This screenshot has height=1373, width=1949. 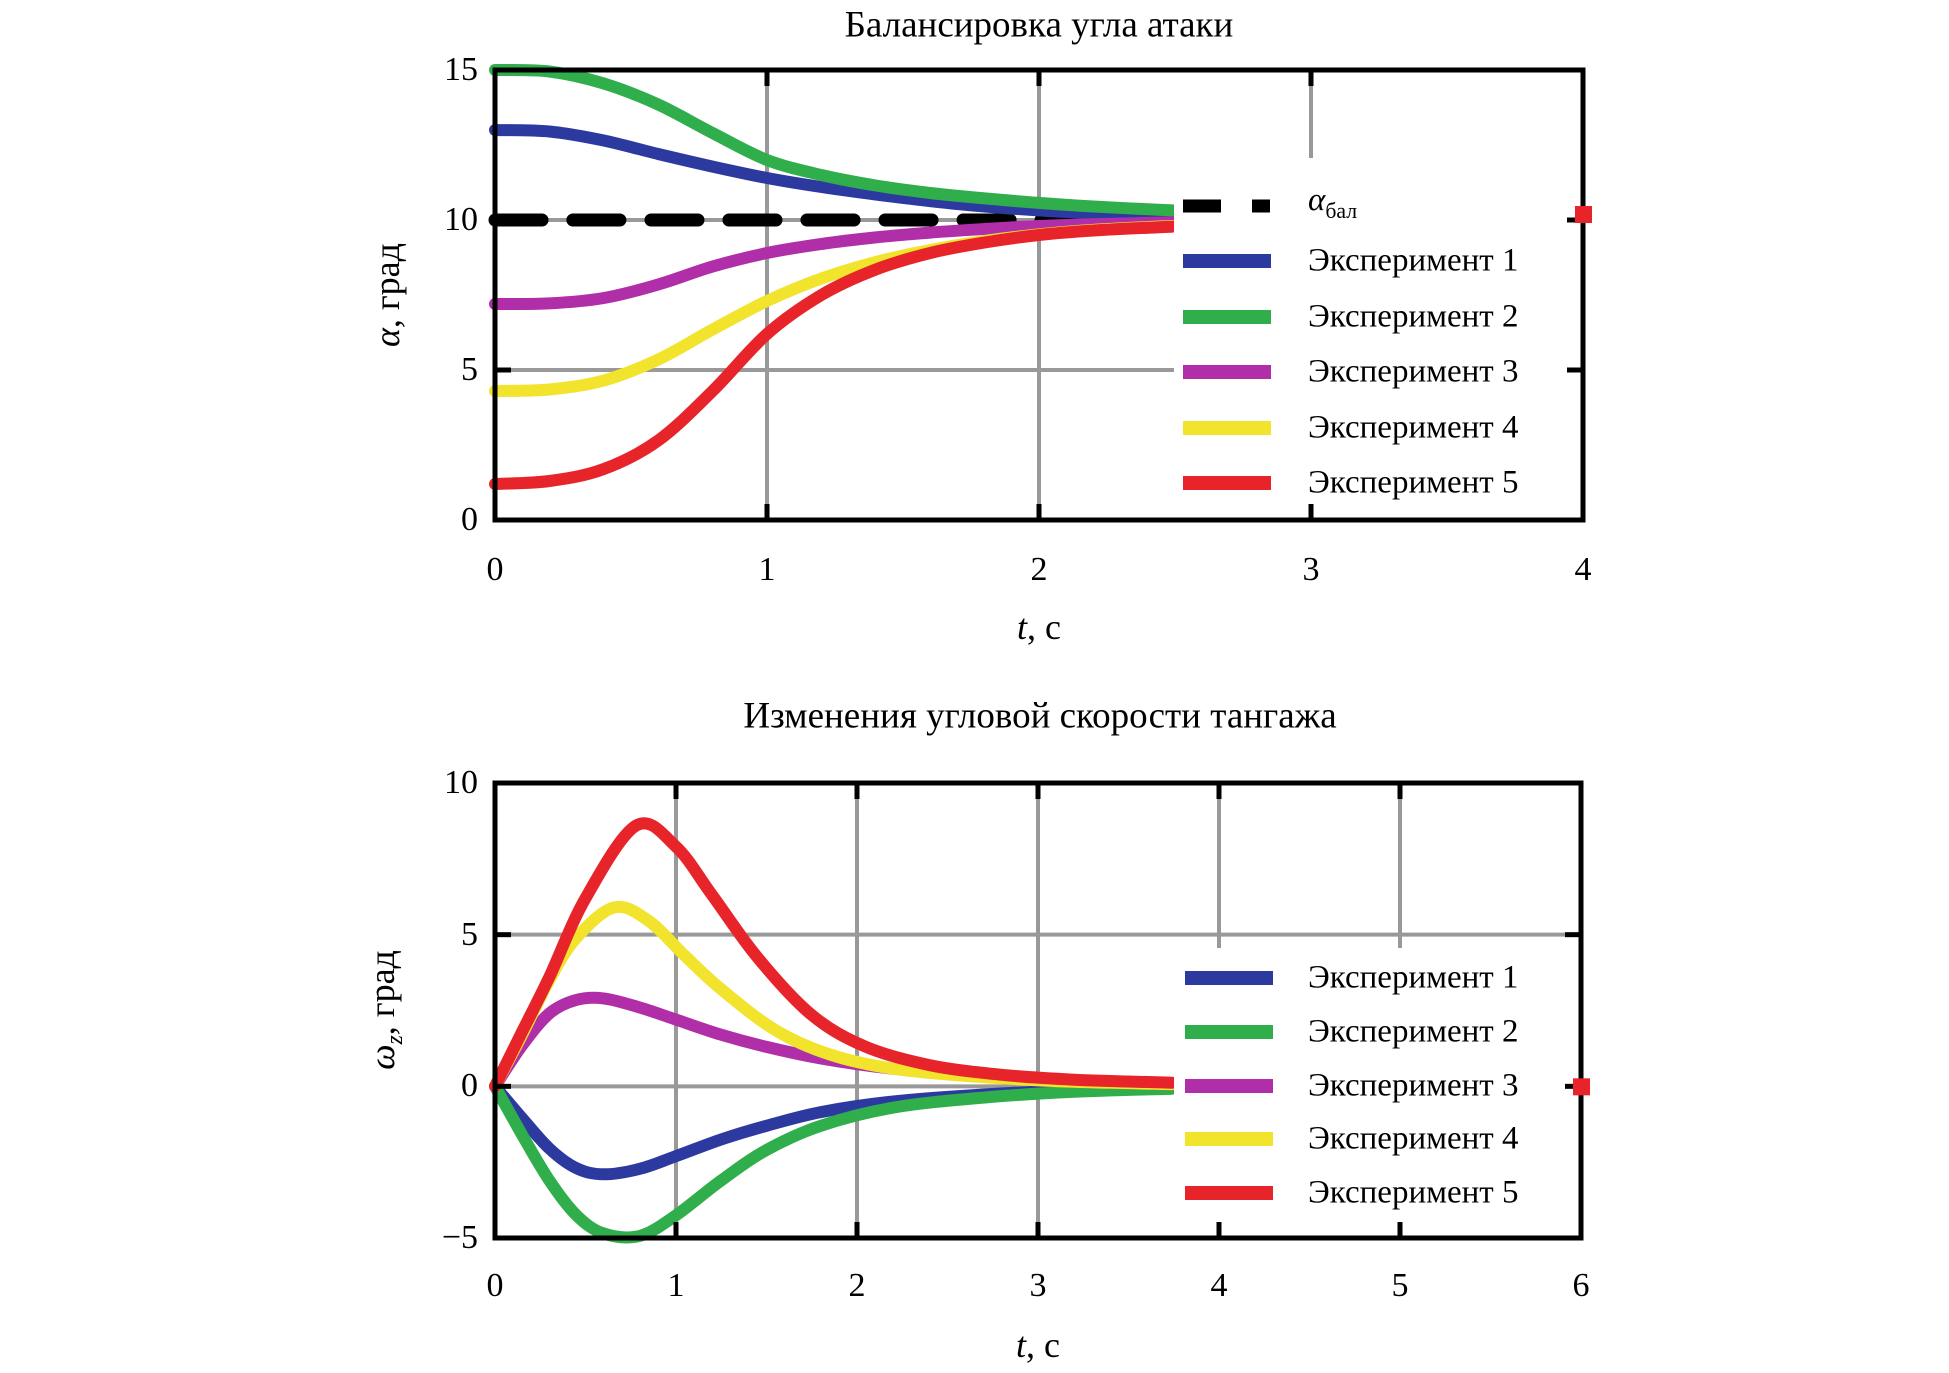 I want to click on legend-swatch-dashed, so click(x=1227, y=206).